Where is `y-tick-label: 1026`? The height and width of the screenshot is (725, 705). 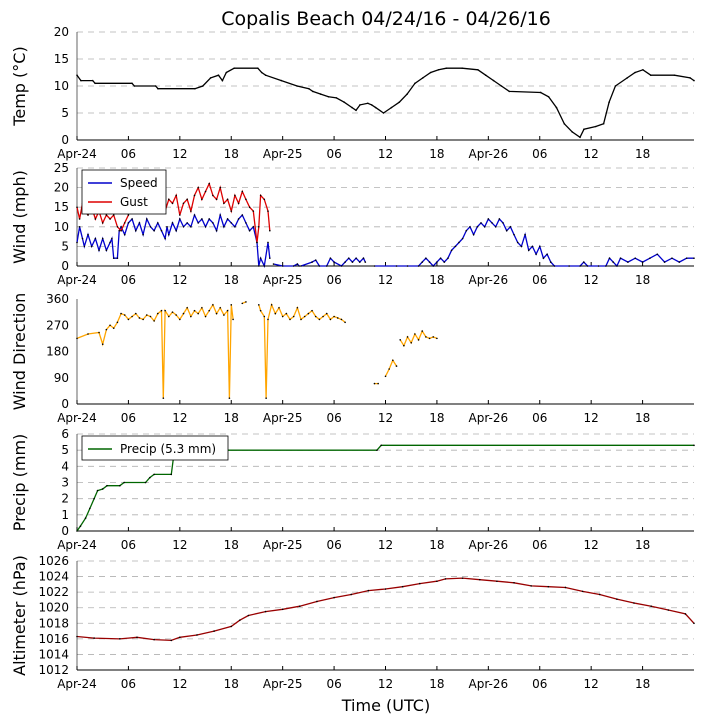
y-tick-label: 1026 is located at coordinates (53, 561).